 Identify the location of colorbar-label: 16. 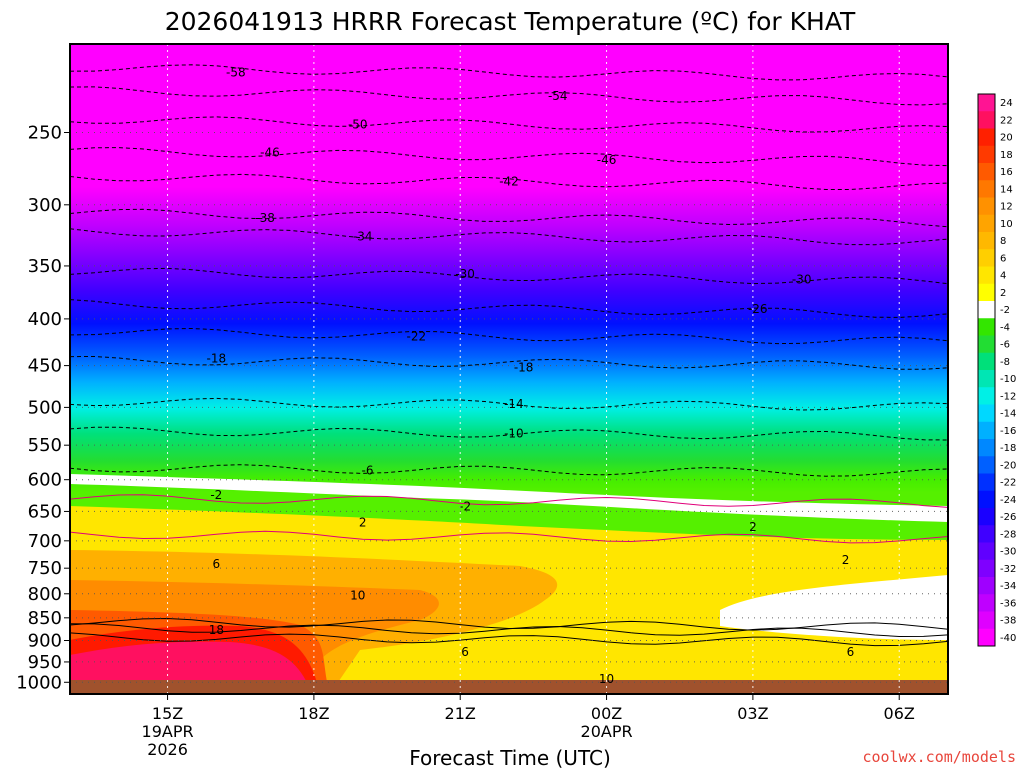
(1006, 172).